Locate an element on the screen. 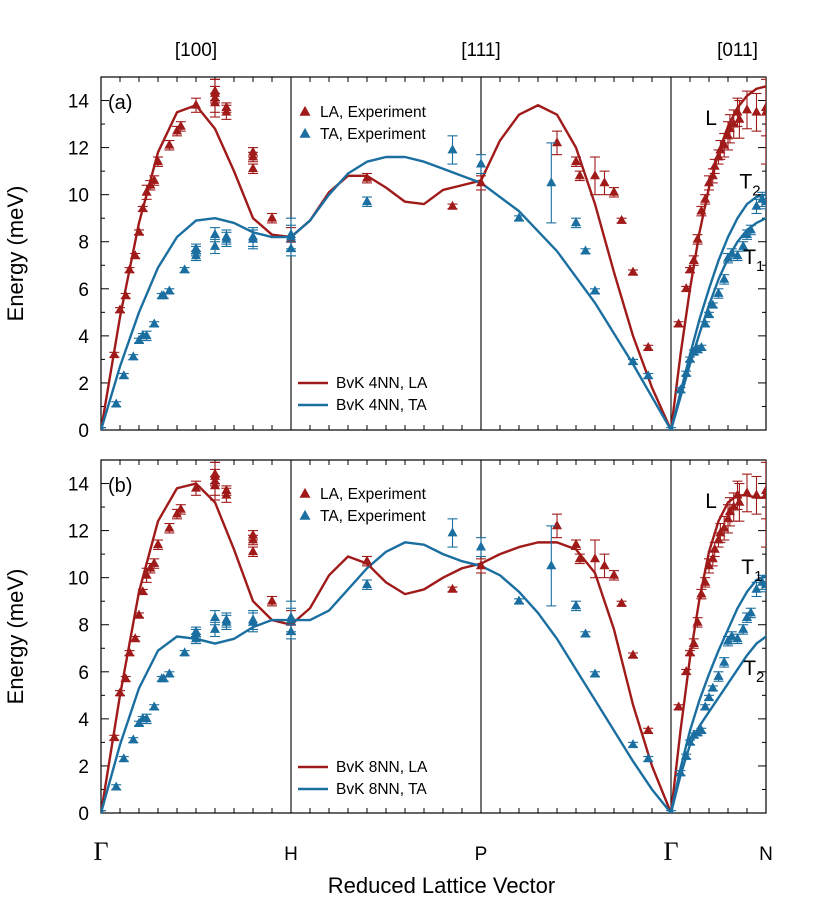  x-point-label: P is located at coordinates (481, 854).